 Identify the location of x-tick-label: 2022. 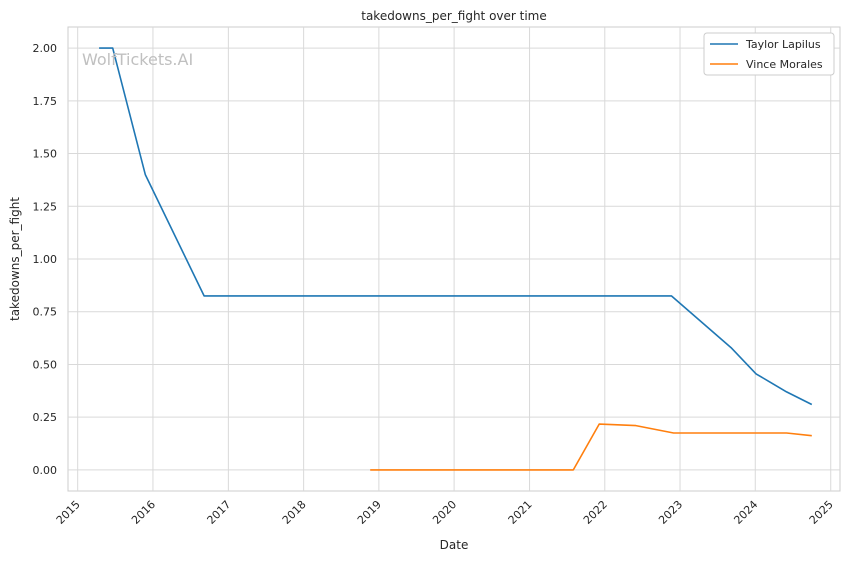
(595, 512).